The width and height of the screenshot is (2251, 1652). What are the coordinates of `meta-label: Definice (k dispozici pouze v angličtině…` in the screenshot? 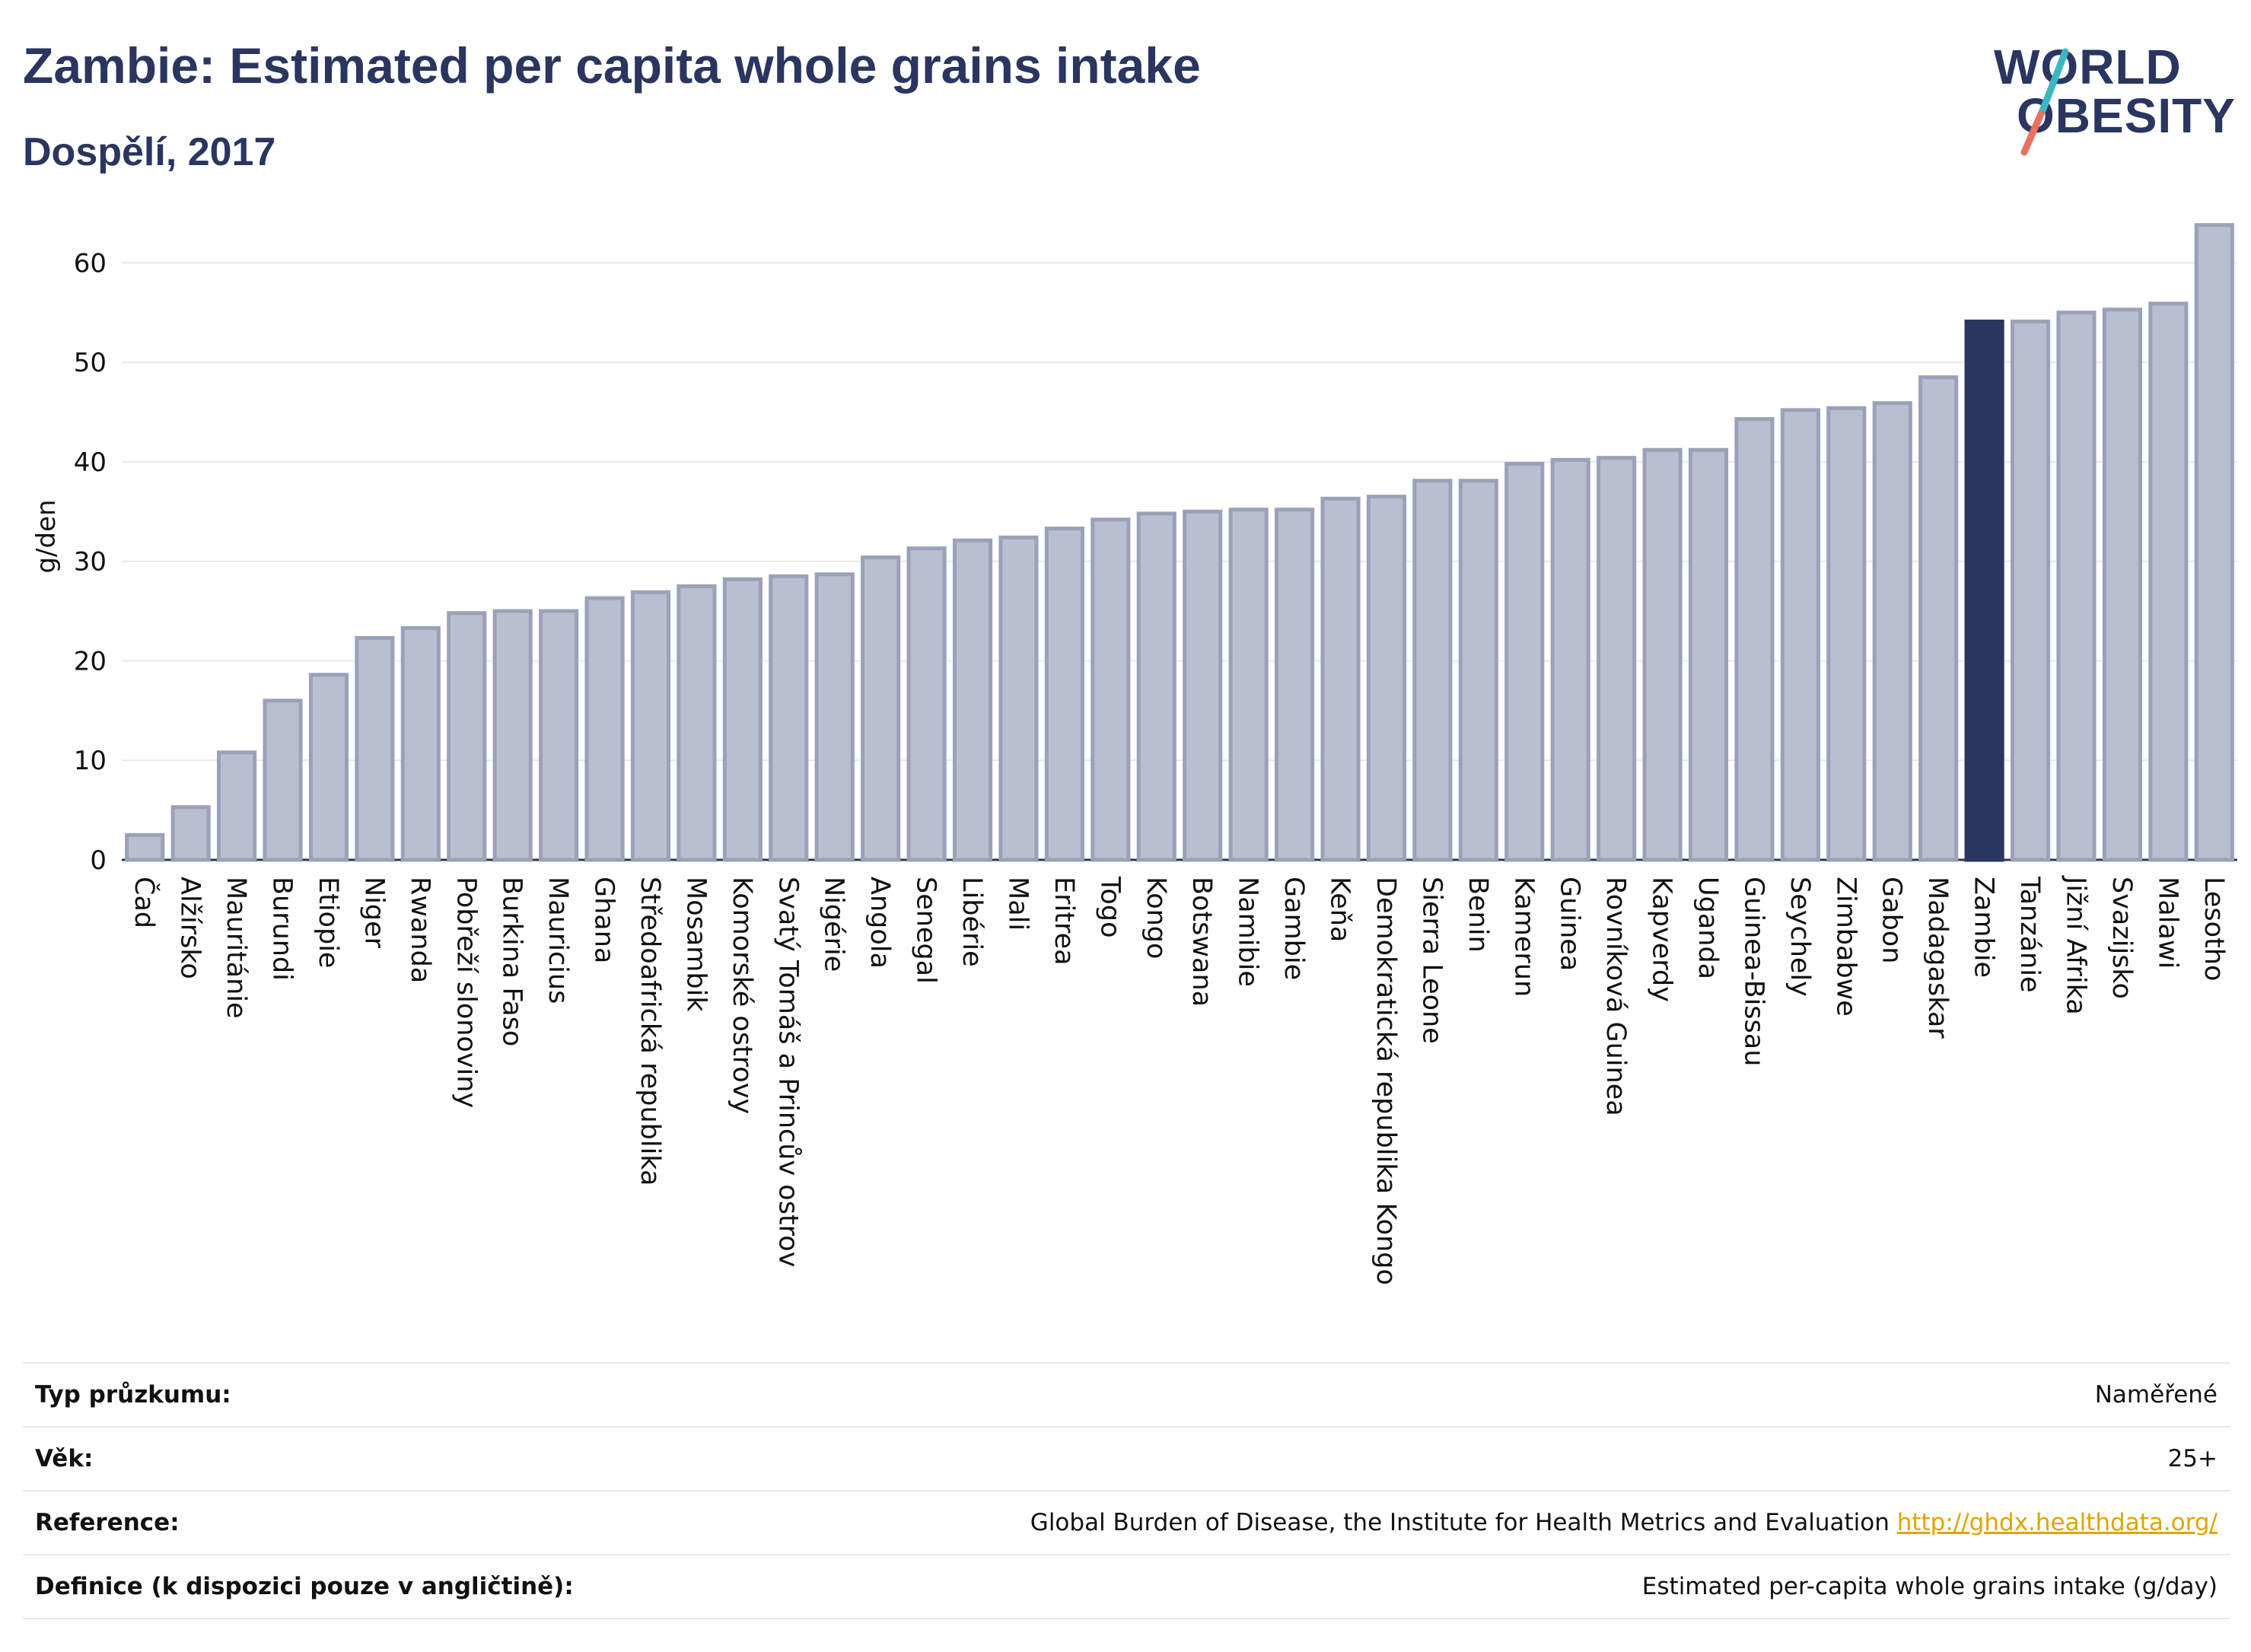 It's located at (304, 1586).